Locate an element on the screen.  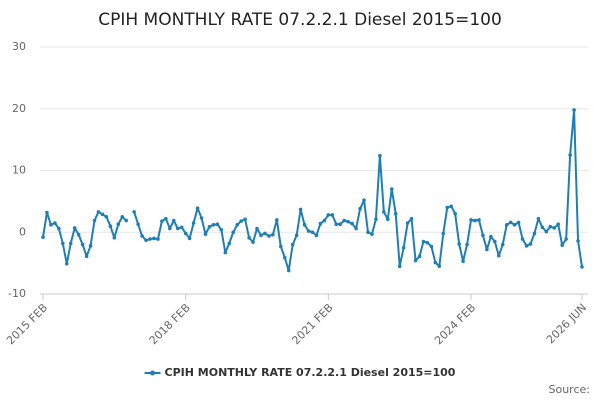
y-tick-label: -10 is located at coordinates (17, 293).